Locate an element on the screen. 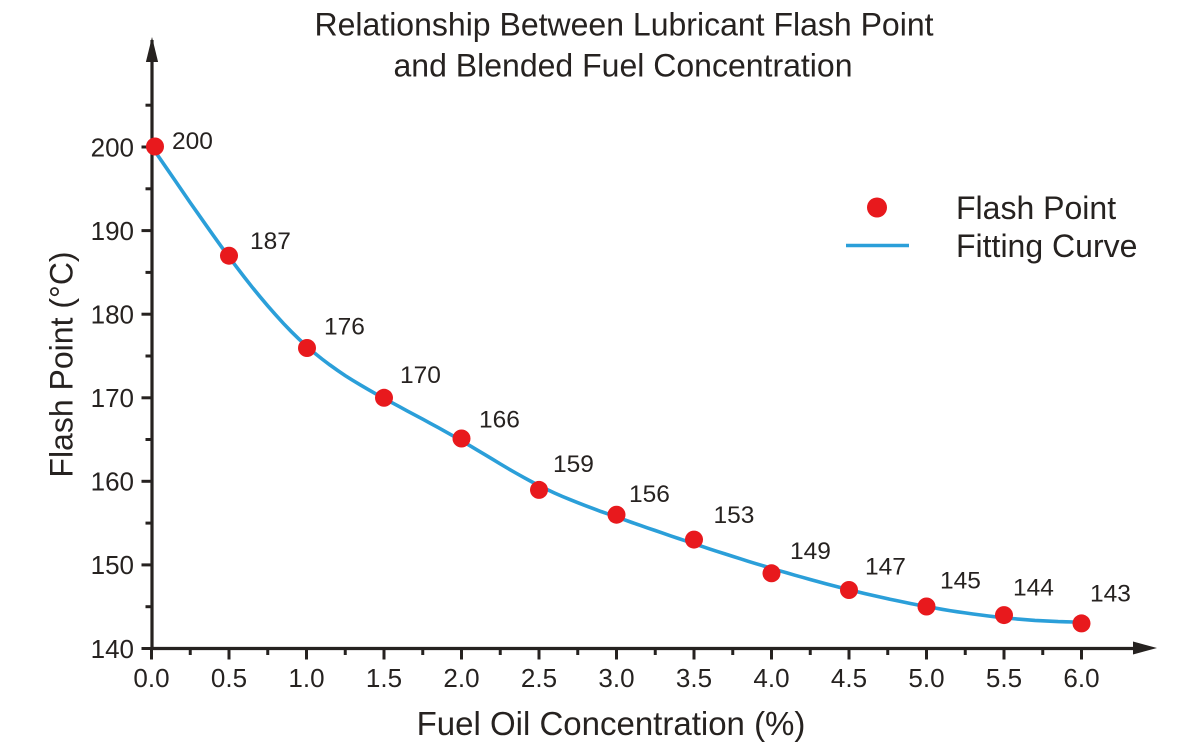 This screenshot has height=744, width=1201. svg-text: 149 is located at coordinates (810, 551).